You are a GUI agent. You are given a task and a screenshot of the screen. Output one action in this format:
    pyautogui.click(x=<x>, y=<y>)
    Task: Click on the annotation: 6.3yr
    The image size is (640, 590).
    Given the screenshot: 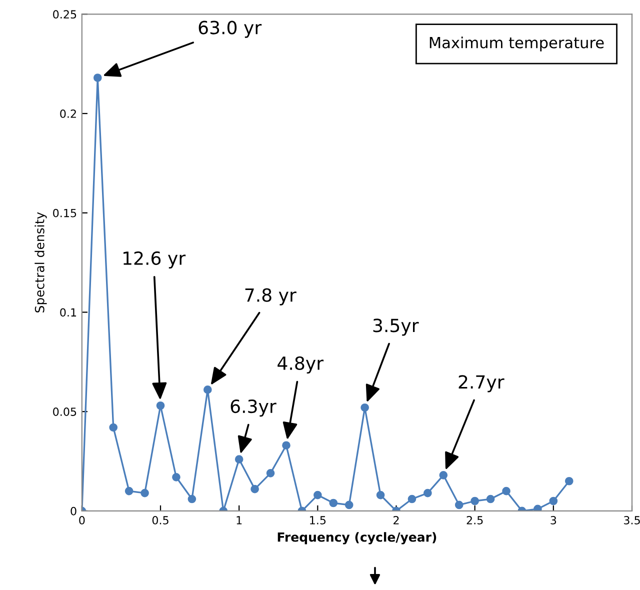 What is the action you would take?
    pyautogui.click(x=253, y=408)
    